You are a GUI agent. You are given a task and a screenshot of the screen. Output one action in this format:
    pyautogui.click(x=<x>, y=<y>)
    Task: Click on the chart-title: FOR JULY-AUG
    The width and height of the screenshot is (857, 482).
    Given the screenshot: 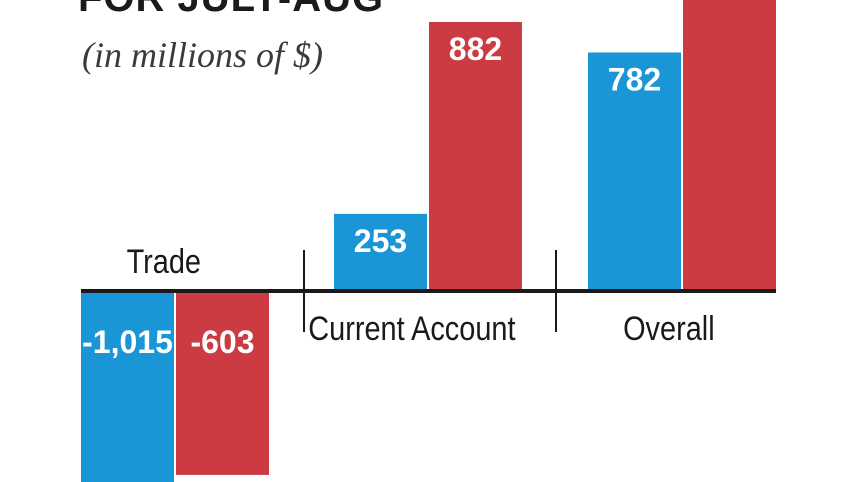 What is the action you would take?
    pyautogui.click(x=231, y=10)
    